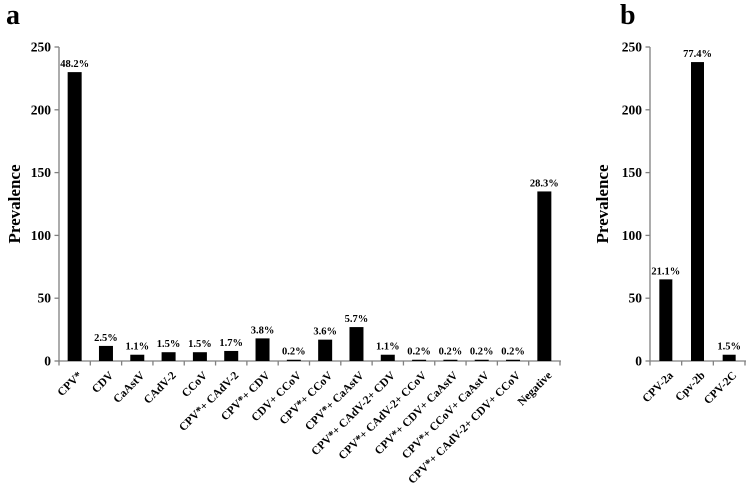  What do you see at coordinates (697, 54) in the screenshot?
I see `bar-value-label: 77.4%` at bounding box center [697, 54].